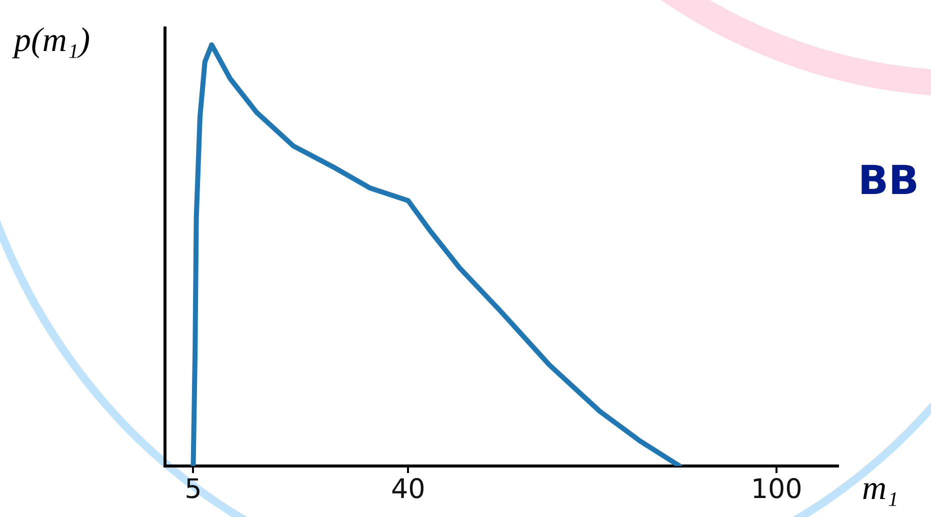 The image size is (931, 517). I want to click on x-tick-label: 5, so click(193, 490).